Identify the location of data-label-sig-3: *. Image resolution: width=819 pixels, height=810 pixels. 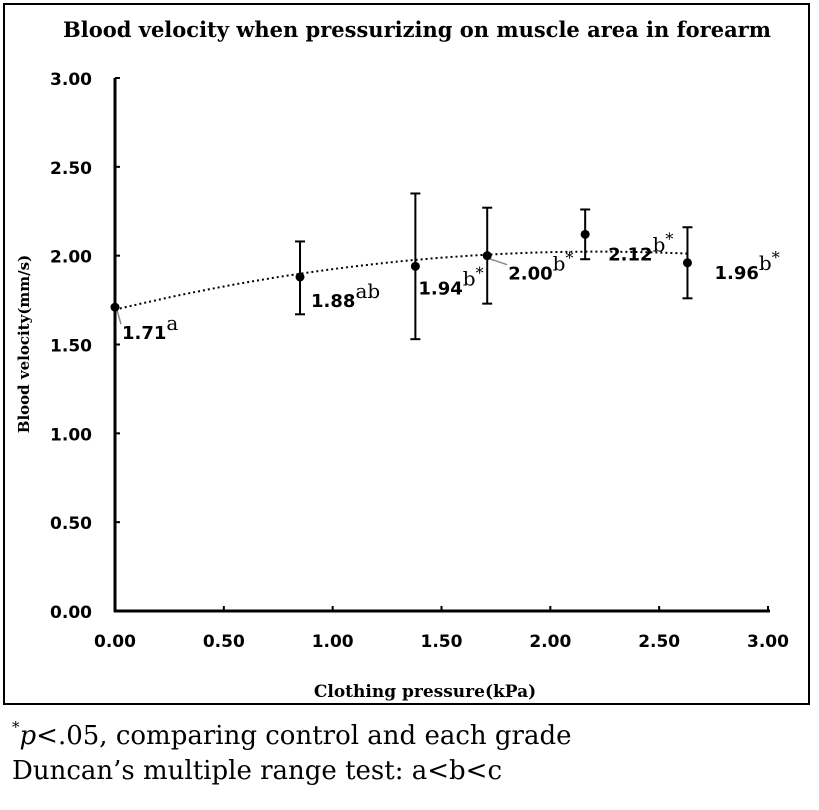
(569, 258).